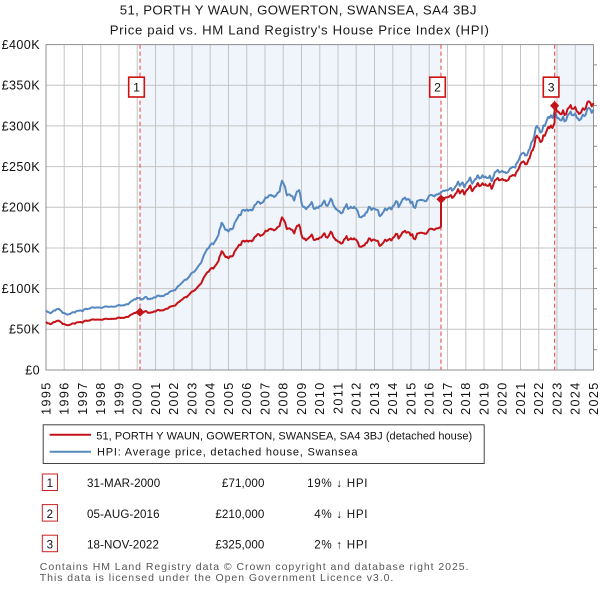 The width and height of the screenshot is (600, 595). Describe the element at coordinates (123, 514) in the screenshot. I see `svg-text: 05-AUG-2016` at that location.